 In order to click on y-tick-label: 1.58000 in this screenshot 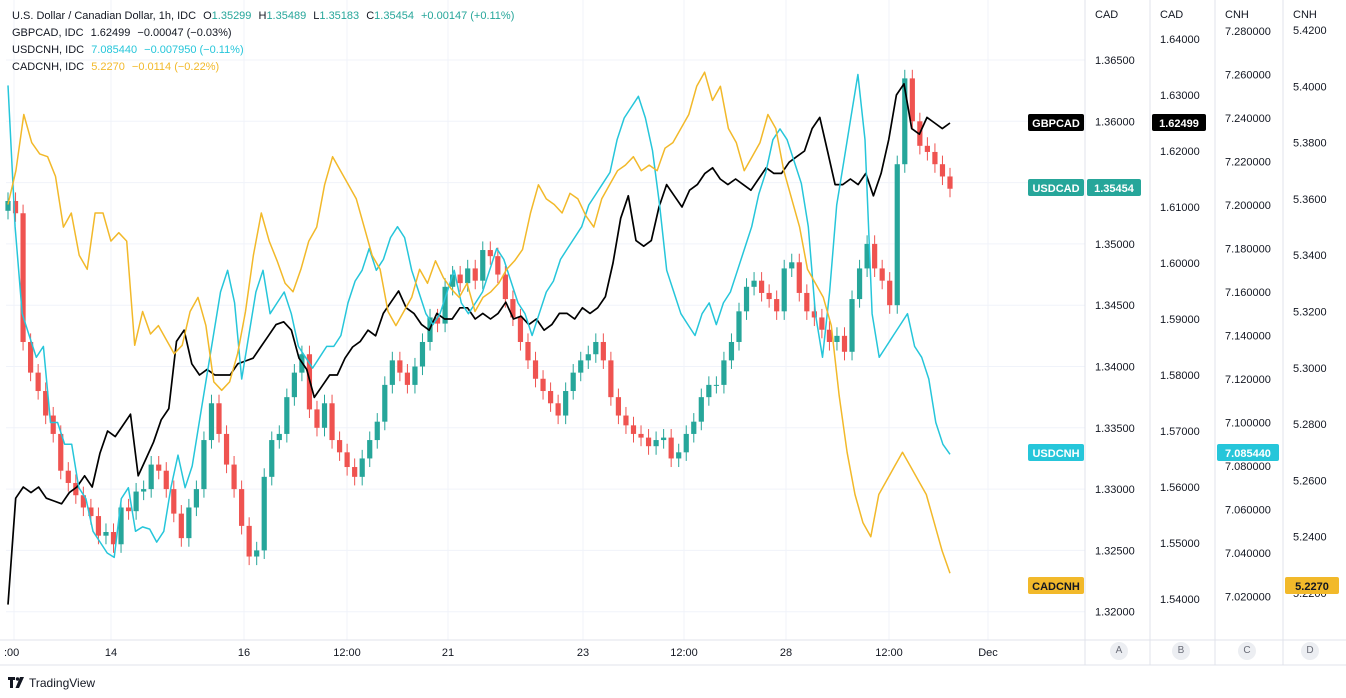, I will do `click(1180, 376)`.